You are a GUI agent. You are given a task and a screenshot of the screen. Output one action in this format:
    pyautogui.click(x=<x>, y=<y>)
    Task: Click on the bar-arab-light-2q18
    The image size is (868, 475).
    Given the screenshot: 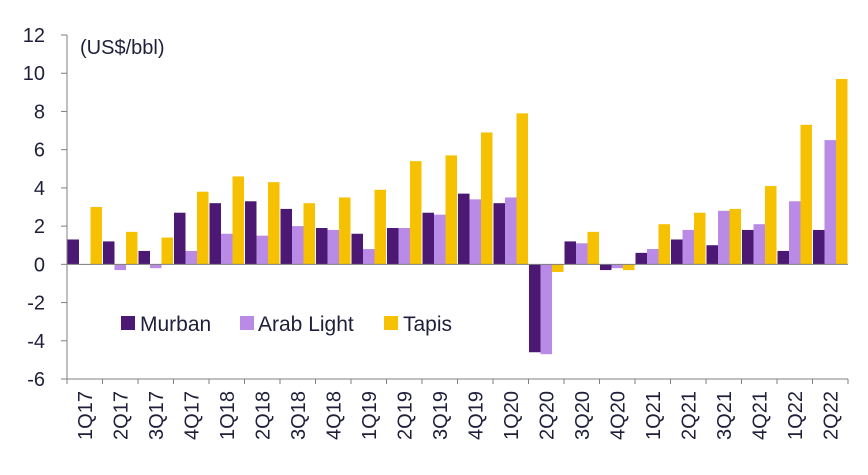 What is the action you would take?
    pyautogui.click(x=262, y=250)
    